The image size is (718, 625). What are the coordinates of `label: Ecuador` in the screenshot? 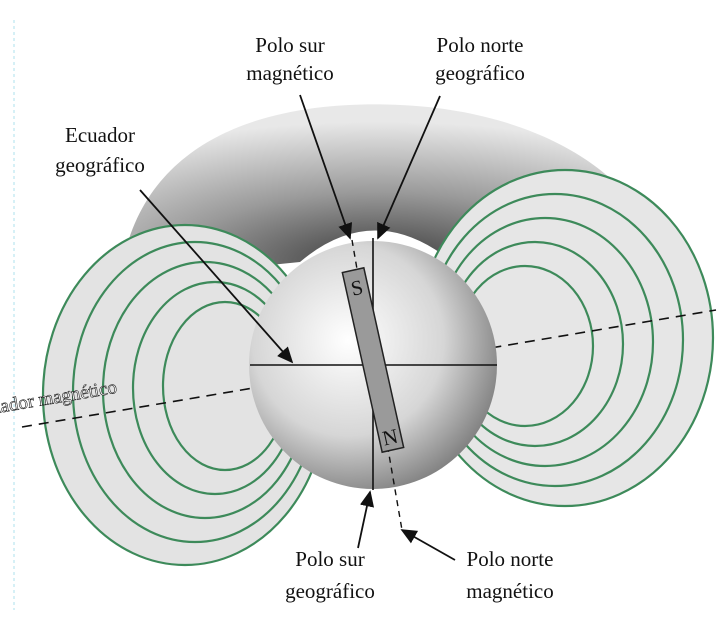 It's located at (100, 135).